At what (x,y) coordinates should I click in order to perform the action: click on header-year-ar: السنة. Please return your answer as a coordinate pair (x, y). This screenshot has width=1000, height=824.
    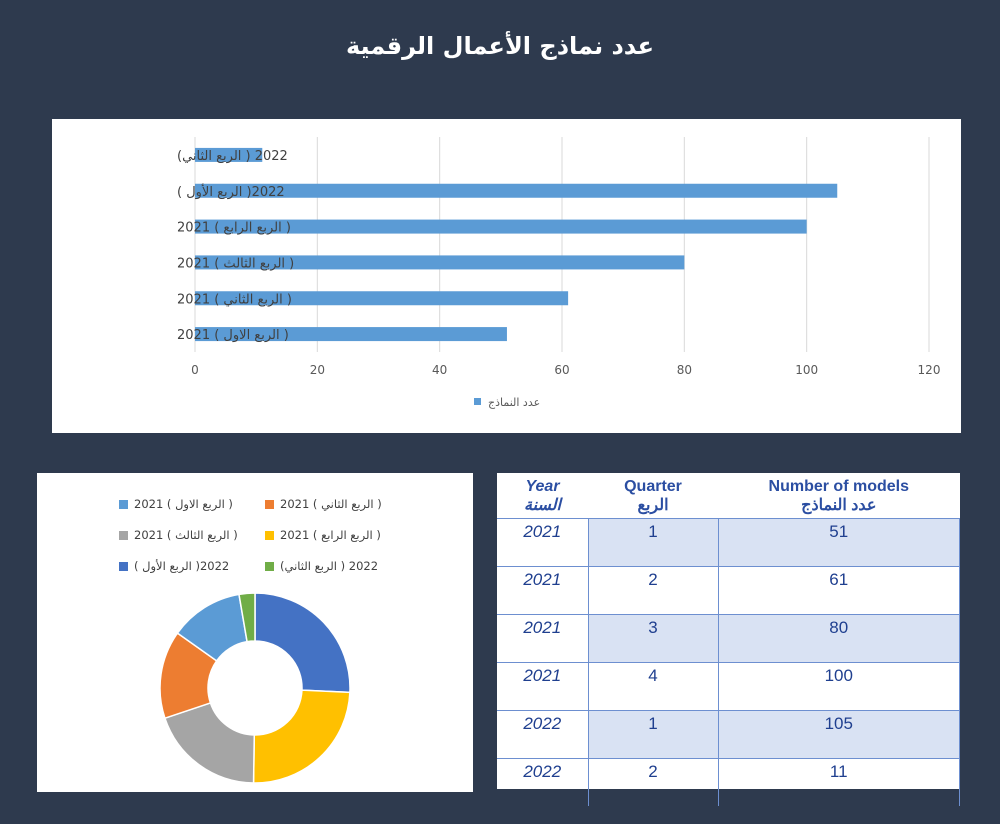
    Looking at the image, I should click on (542, 505).